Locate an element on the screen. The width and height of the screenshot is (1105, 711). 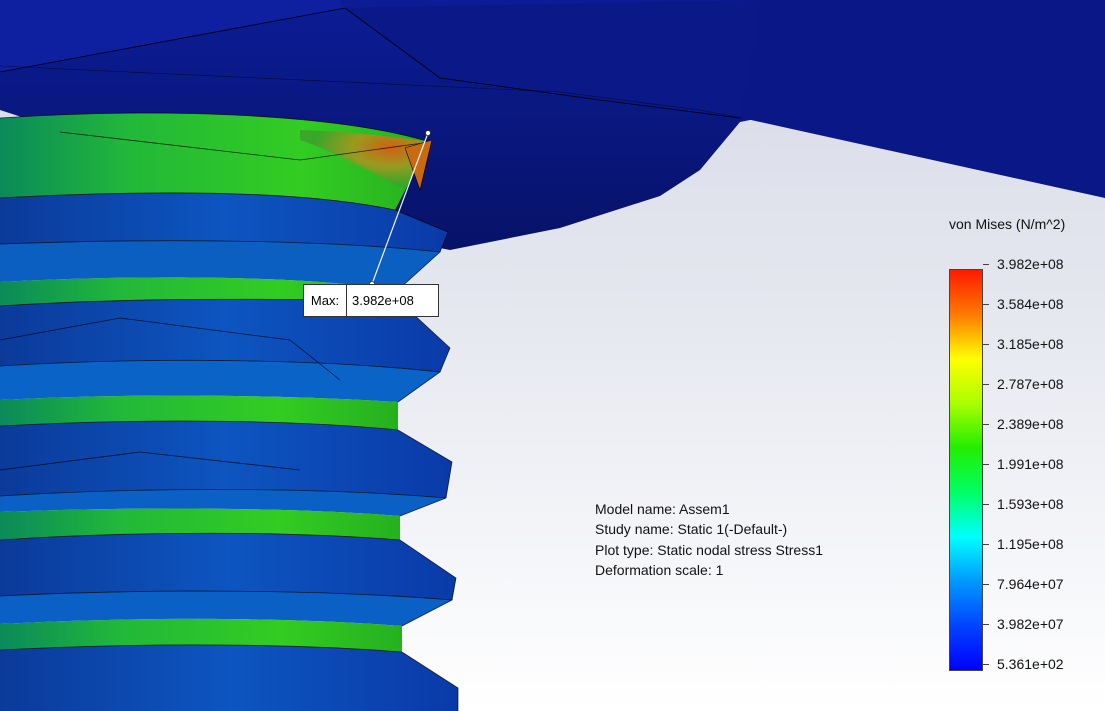
max-label: Max: is located at coordinates (325, 300).